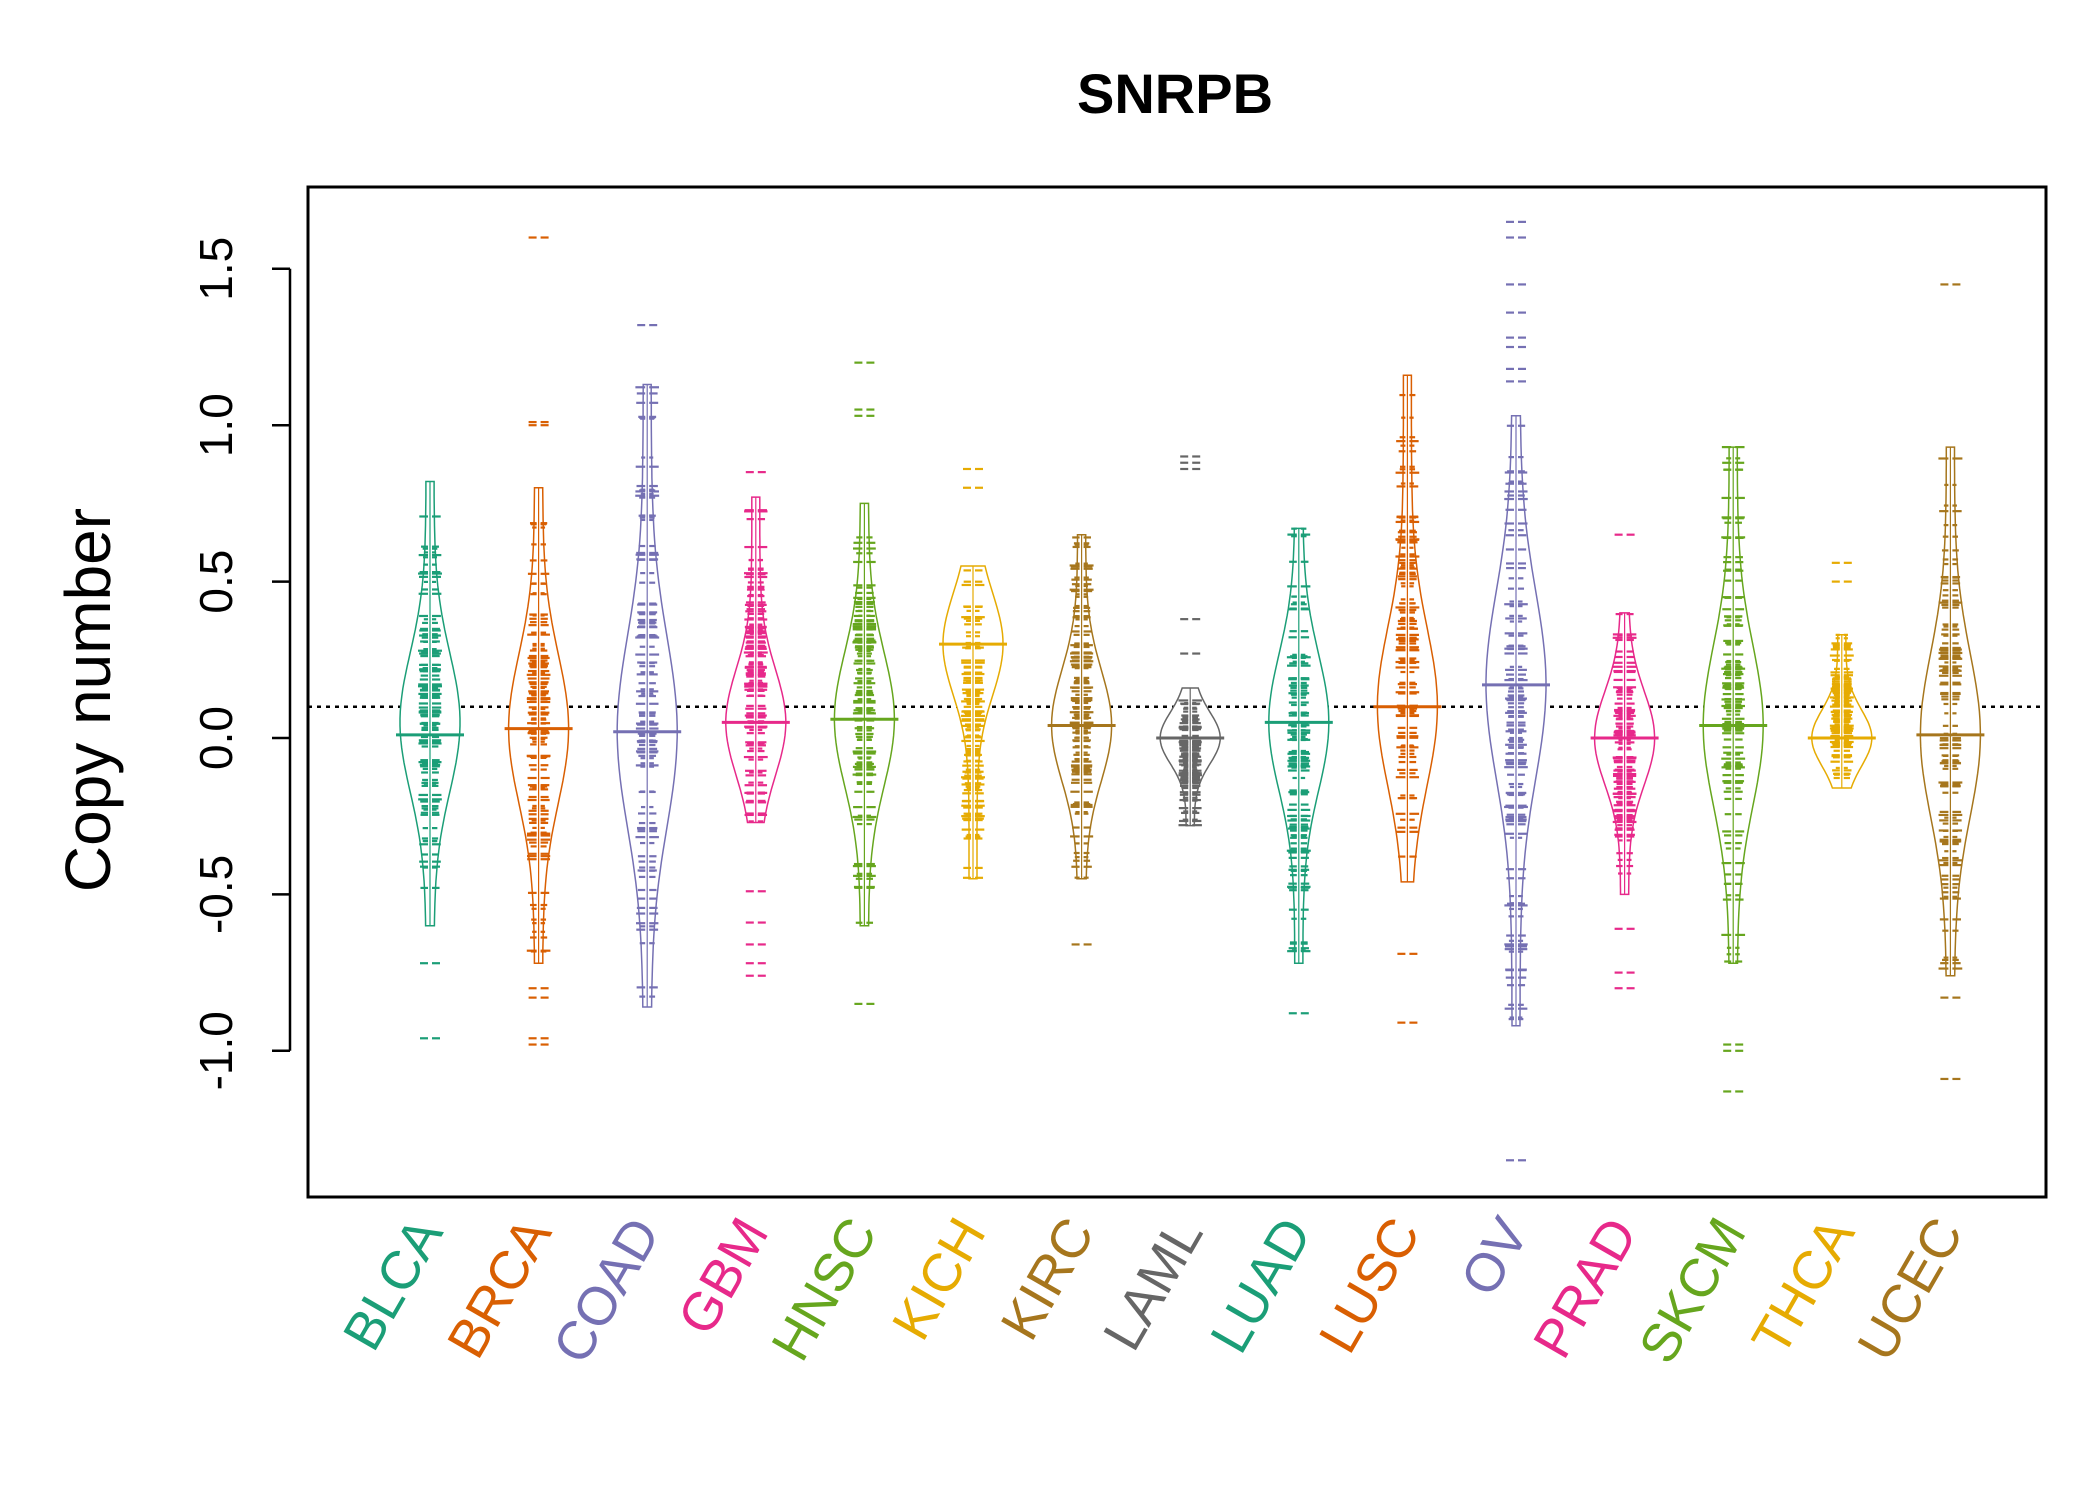 The width and height of the screenshot is (2100, 1505). Describe the element at coordinates (939, 1279) in the screenshot. I see `x-tick-label-kich: KICH` at that location.